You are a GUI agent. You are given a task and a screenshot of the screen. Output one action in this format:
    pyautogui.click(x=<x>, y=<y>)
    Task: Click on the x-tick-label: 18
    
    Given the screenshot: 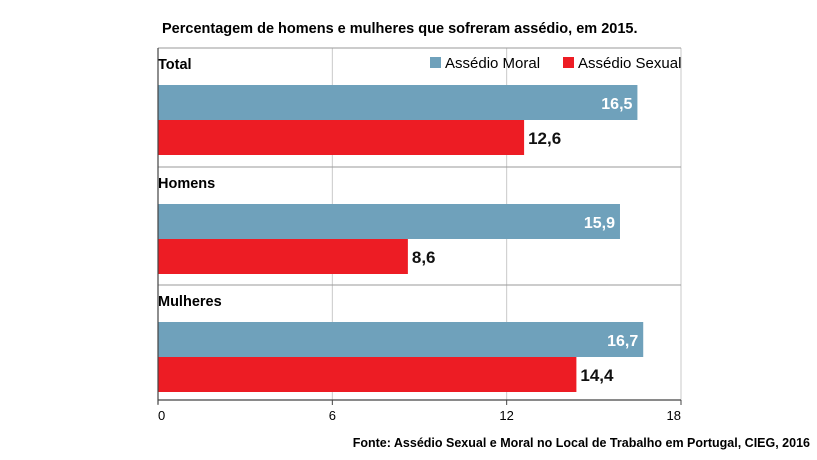 What is the action you would take?
    pyautogui.click(x=674, y=415)
    